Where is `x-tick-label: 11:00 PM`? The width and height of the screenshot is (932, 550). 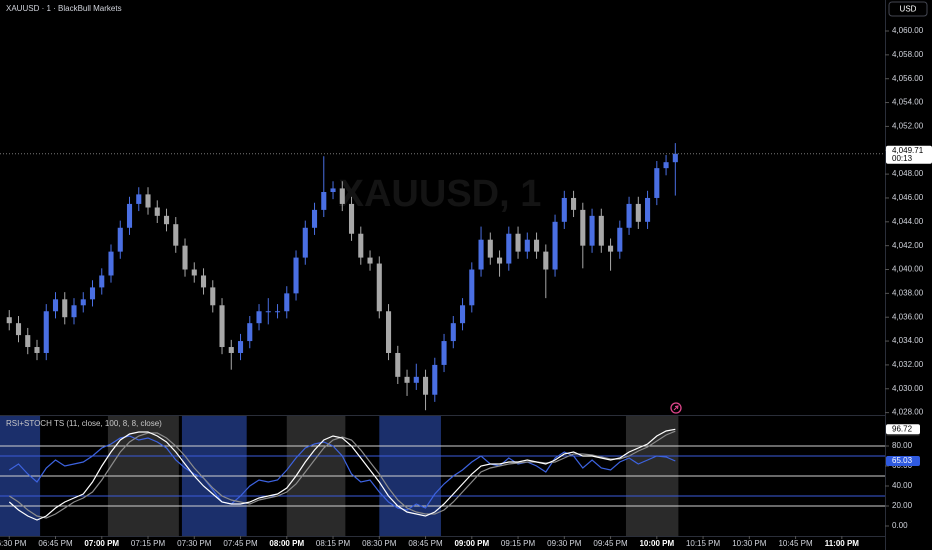
x-tick-label: 11:00 PM is located at coordinates (842, 543).